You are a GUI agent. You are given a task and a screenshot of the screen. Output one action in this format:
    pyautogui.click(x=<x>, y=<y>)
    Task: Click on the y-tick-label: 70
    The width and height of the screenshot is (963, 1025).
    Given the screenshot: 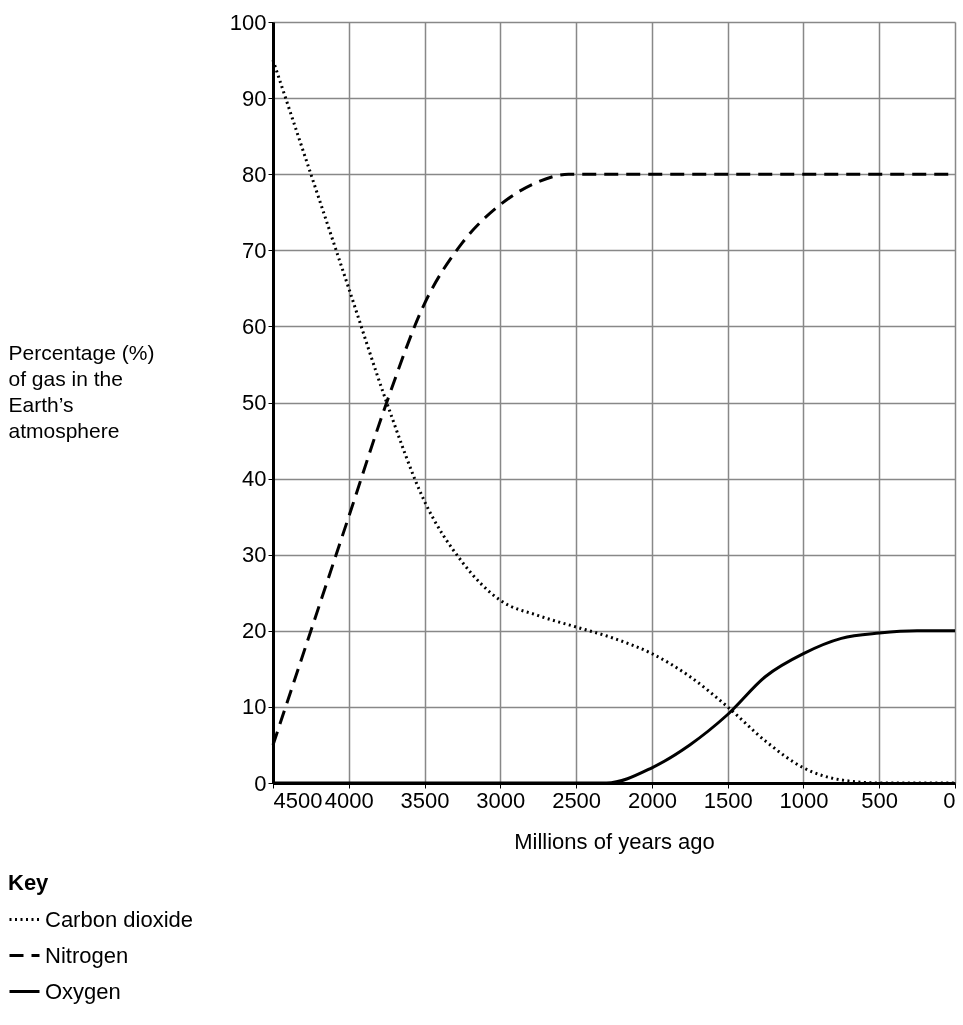 What is the action you would take?
    pyautogui.click(x=254, y=250)
    